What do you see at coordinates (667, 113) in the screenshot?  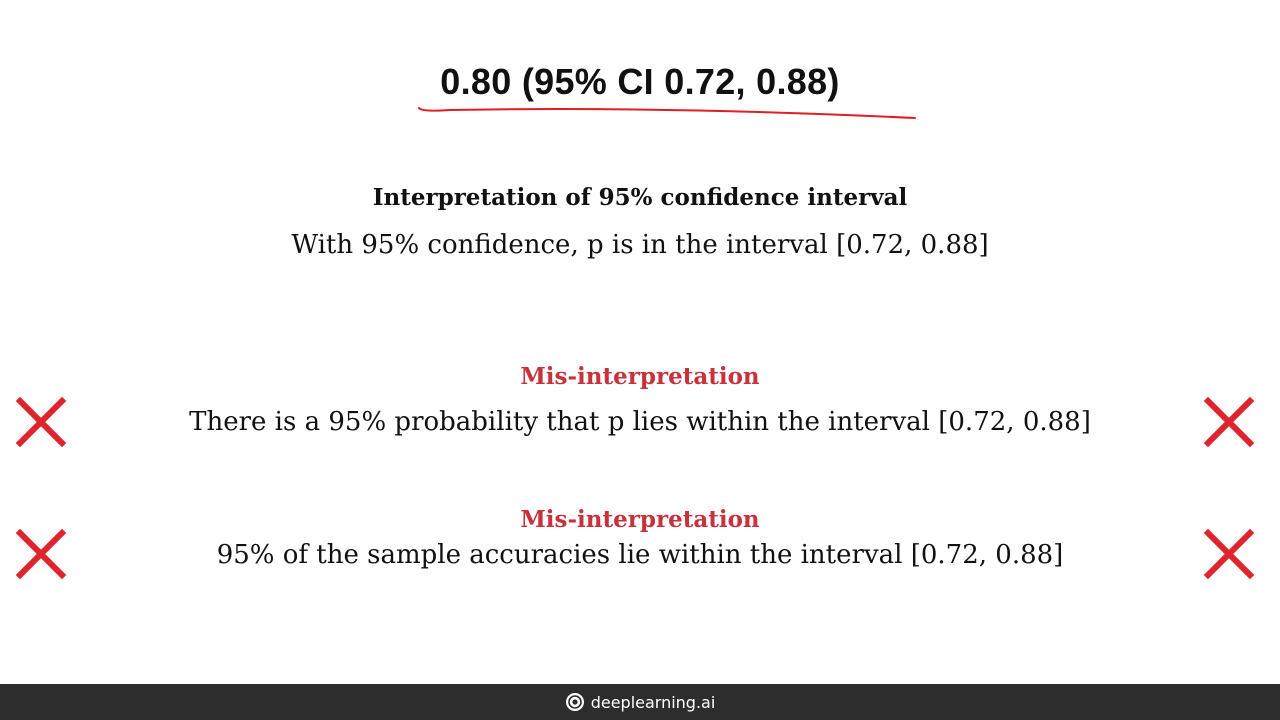 I see `red-underline-annotation` at bounding box center [667, 113].